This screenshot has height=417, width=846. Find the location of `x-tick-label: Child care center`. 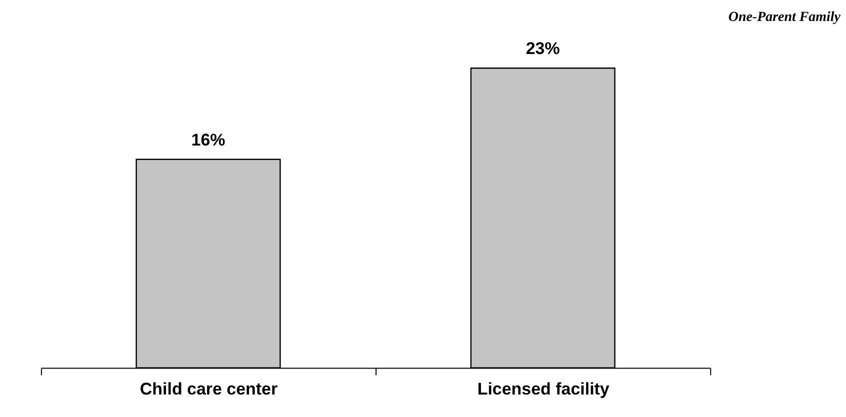

x-tick-label: Child care center is located at coordinates (209, 388).